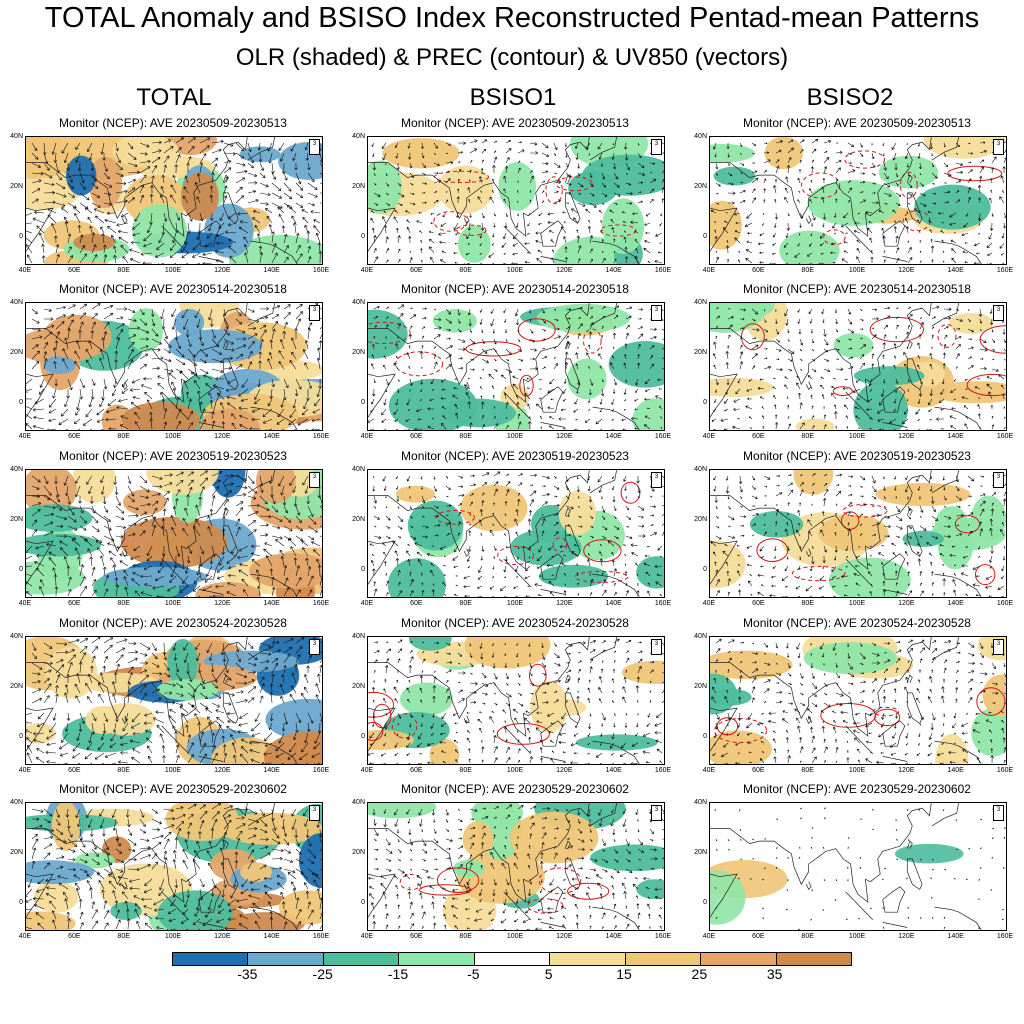  I want to click on map-panel-svg, so click(174, 200).